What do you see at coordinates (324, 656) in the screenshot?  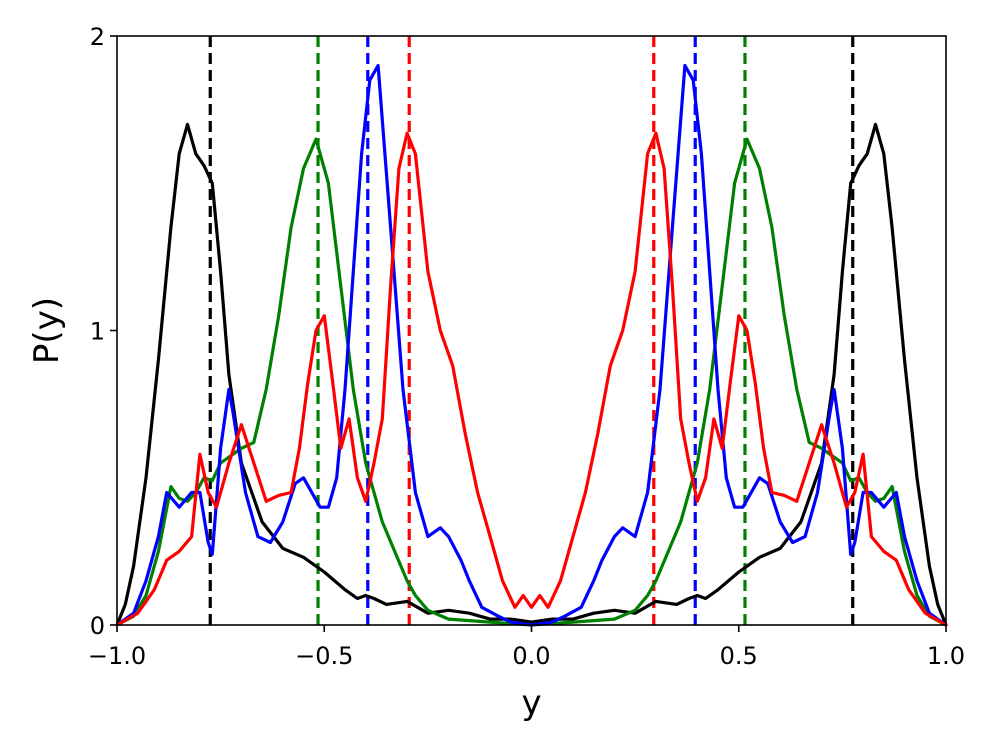 I see `x-tick-label: −0.5` at bounding box center [324, 656].